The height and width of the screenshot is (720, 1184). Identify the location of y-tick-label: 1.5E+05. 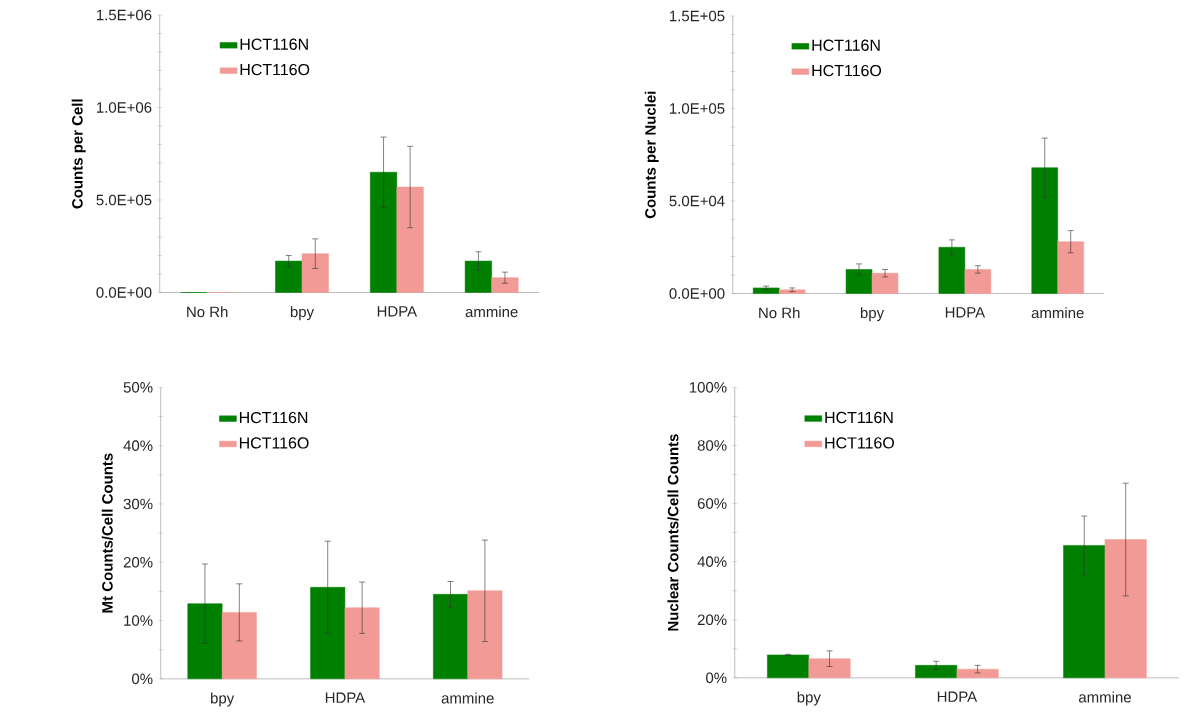
(697, 16).